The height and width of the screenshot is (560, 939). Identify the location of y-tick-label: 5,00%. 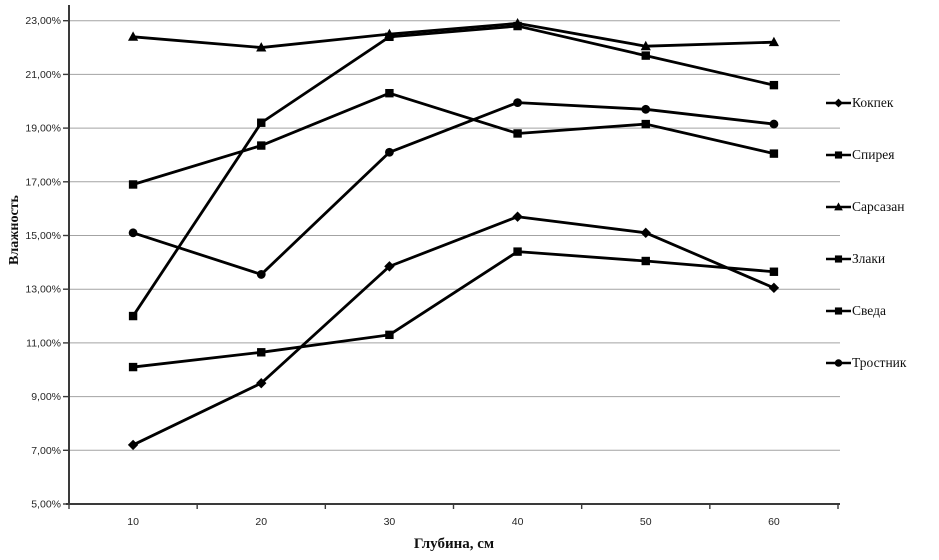
(46, 505).